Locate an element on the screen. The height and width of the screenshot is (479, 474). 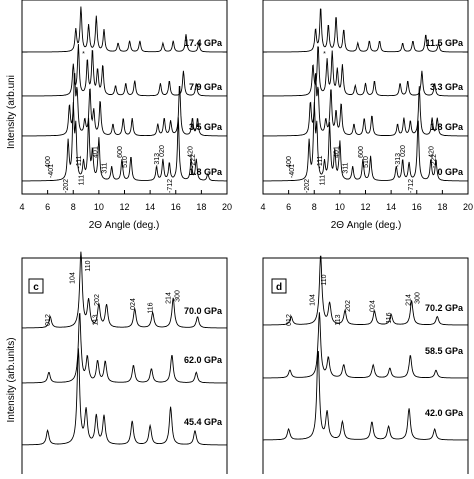
peak-label: 214 is located at coordinates (169, 298).